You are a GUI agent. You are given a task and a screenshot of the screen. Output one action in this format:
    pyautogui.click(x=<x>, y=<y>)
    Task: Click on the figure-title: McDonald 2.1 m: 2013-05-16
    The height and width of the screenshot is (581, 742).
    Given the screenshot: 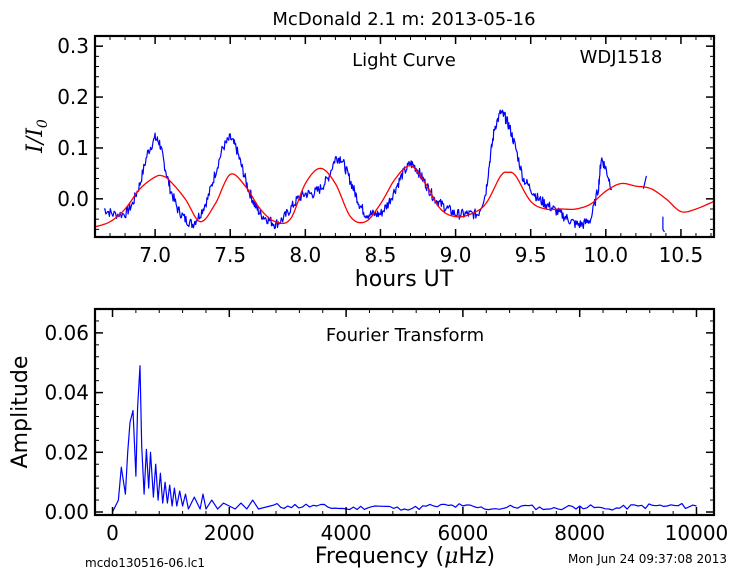 What is the action you would take?
    pyautogui.click(x=403, y=19)
    